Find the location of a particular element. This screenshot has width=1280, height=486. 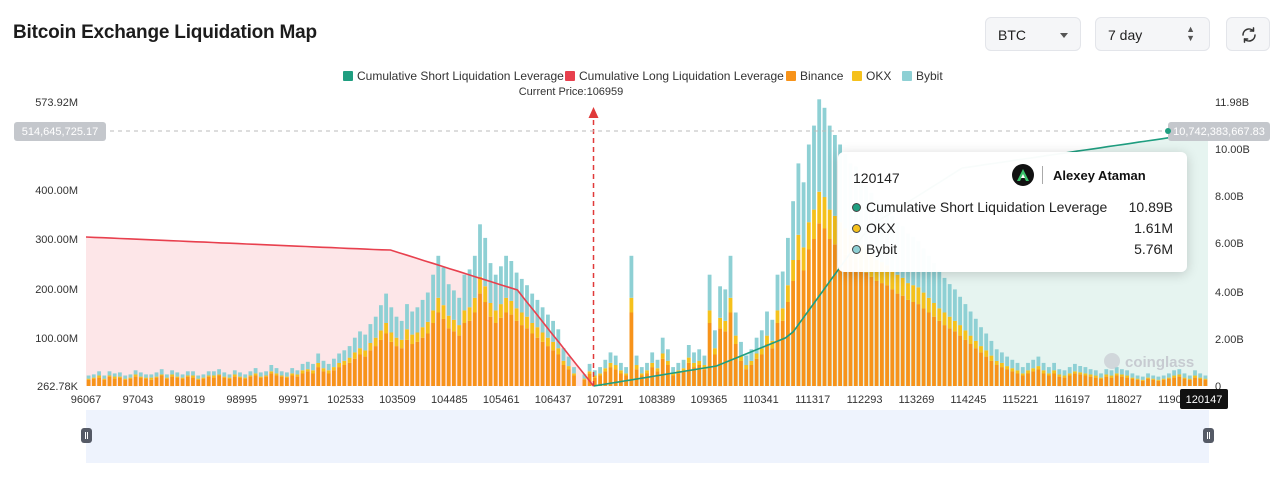

range-select: 7 day ▲ ▼ is located at coordinates (1152, 34).